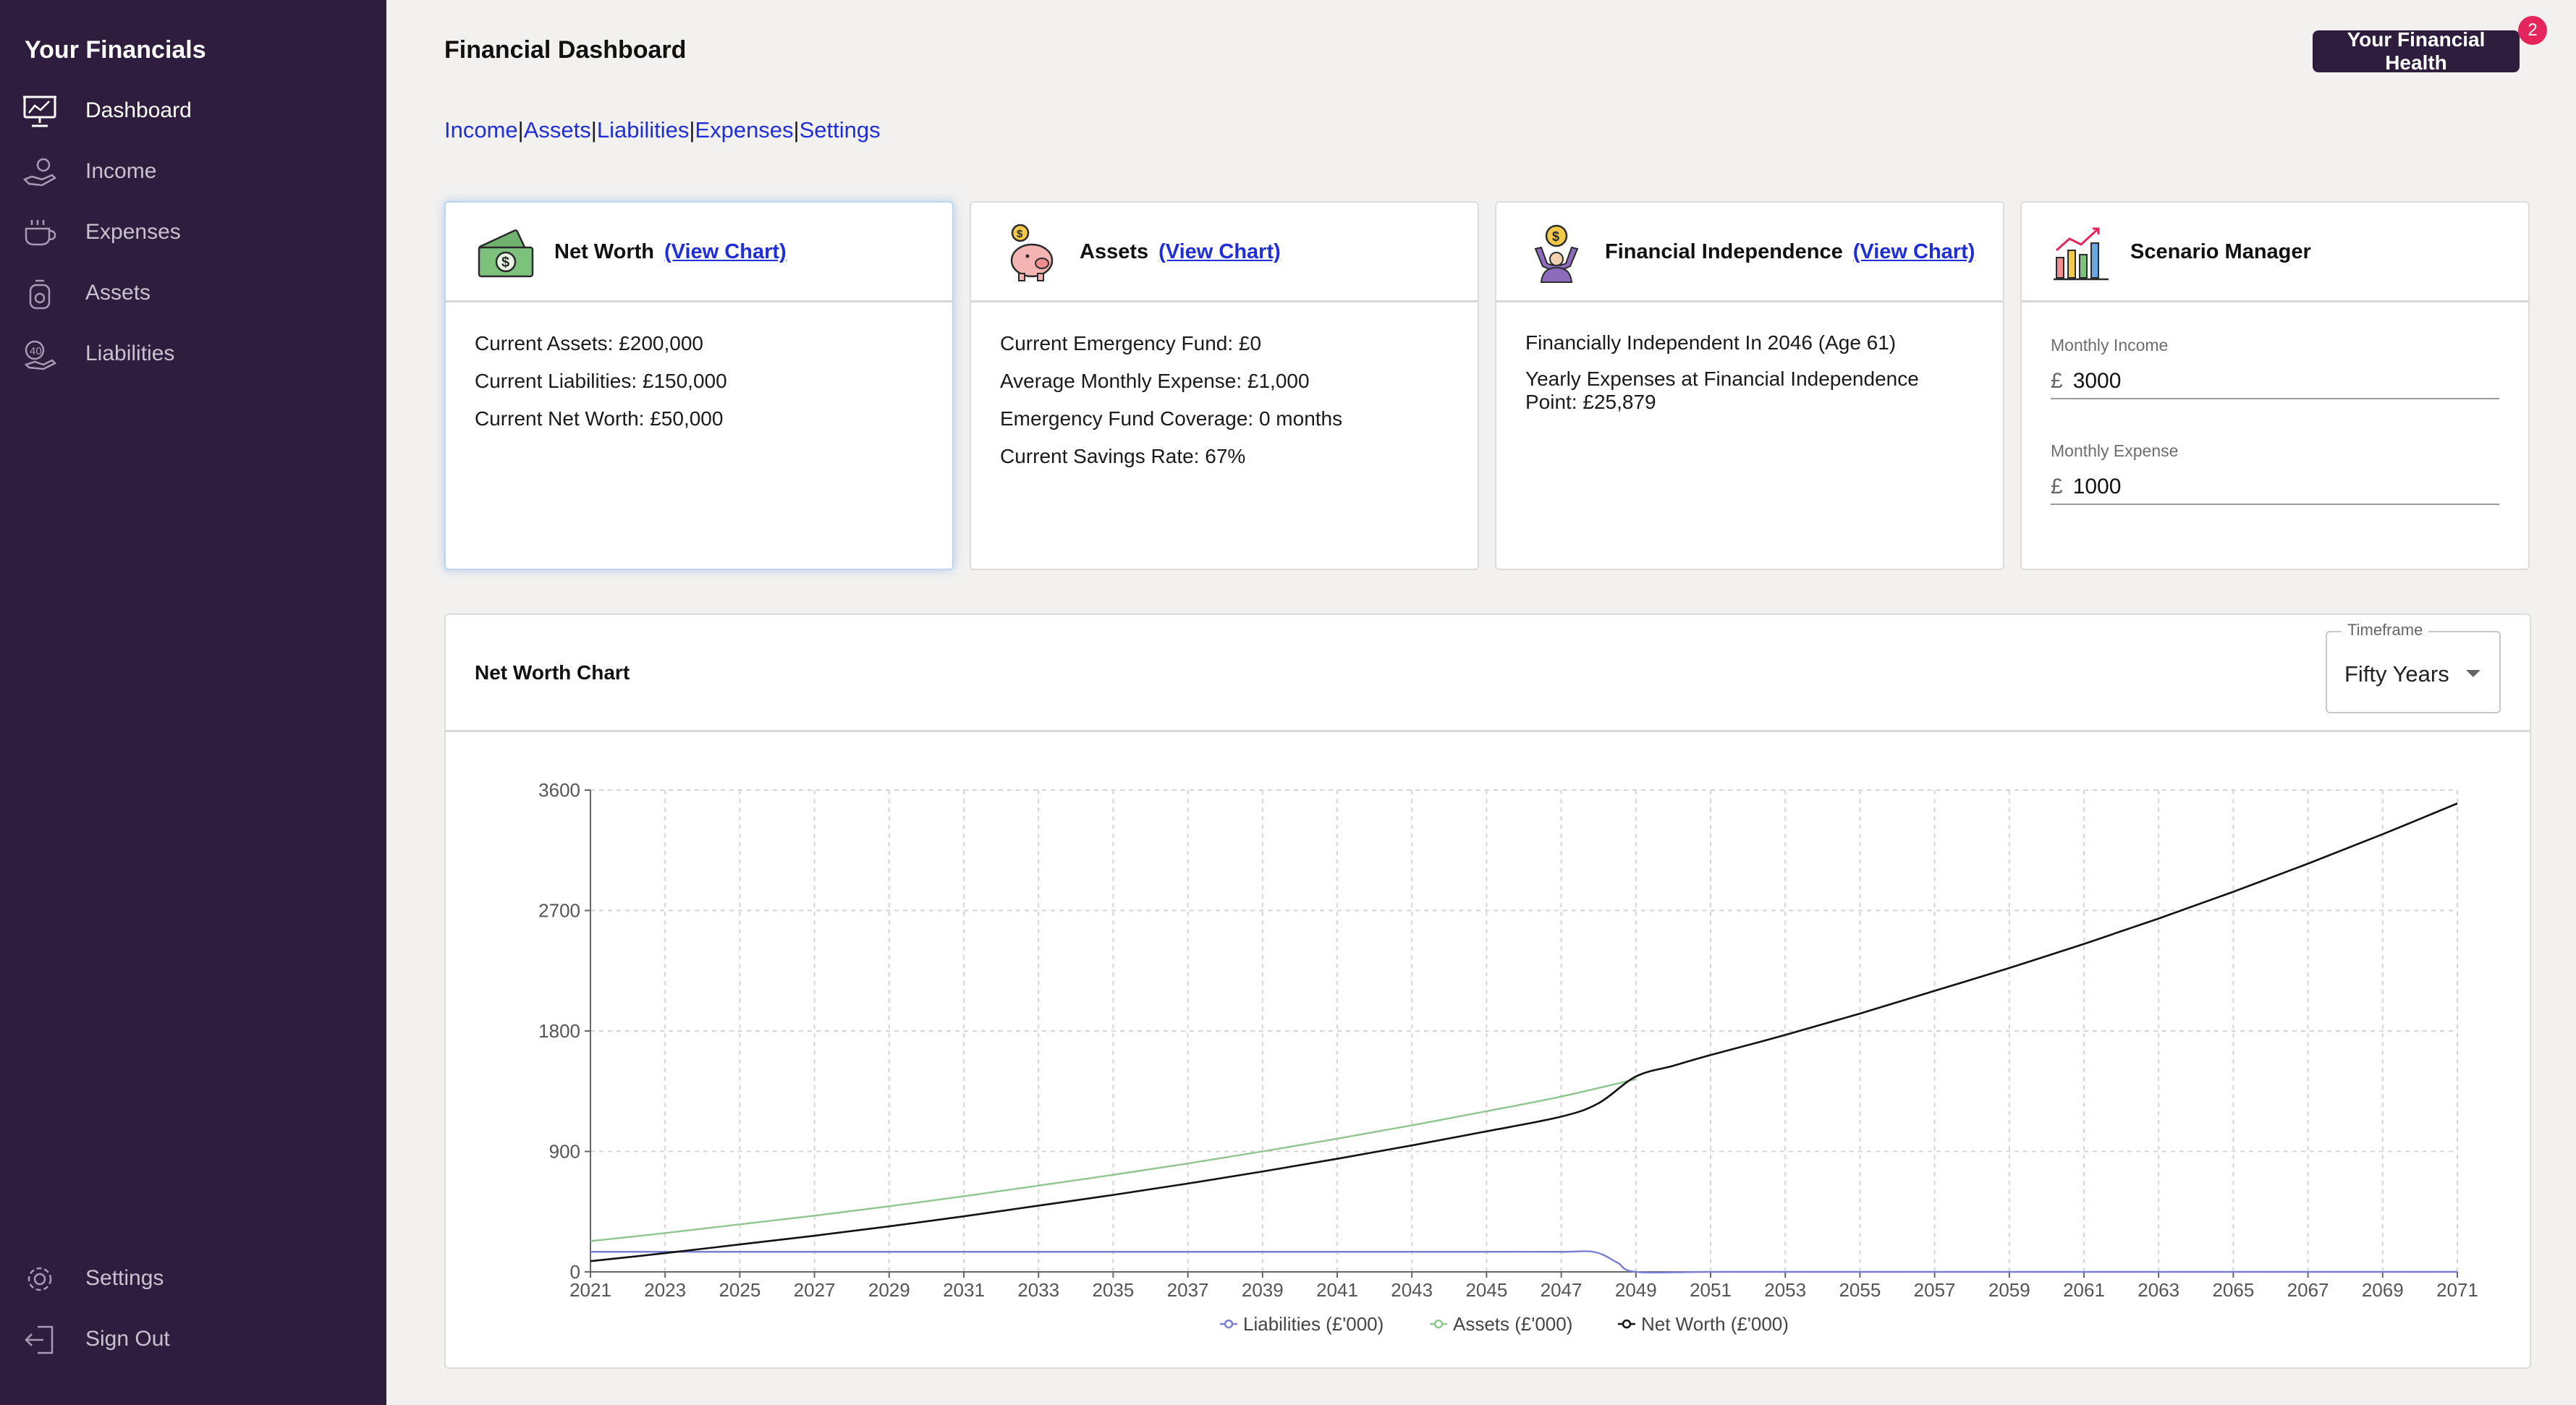 This screenshot has height=1405, width=2576. I want to click on x-tick-label: 2061, so click(2084, 1290).